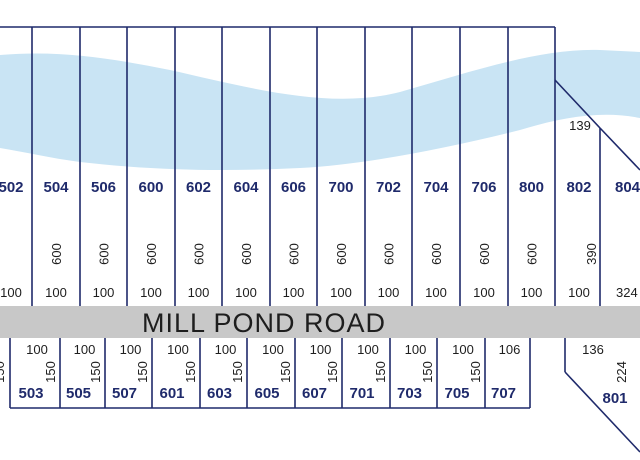 The width and height of the screenshot is (640, 460). Describe the element at coordinates (531, 187) in the screenshot. I see `lot-number: 800` at that location.